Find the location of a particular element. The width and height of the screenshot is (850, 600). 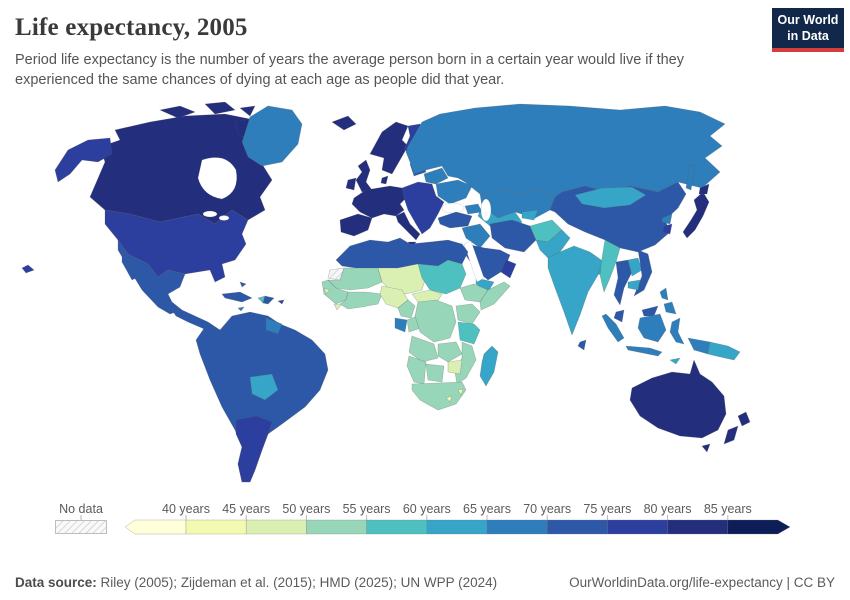

country-eswatini is located at coordinates (460, 392).